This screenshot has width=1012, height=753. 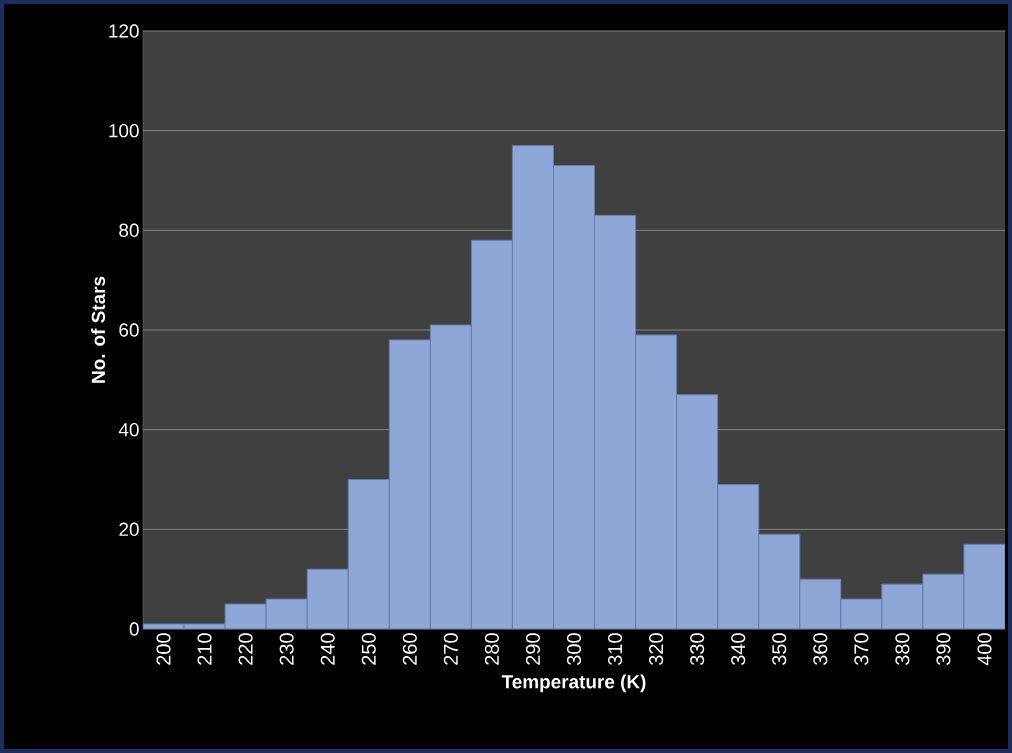 I want to click on x-tick-label: 210, so click(x=204, y=649).